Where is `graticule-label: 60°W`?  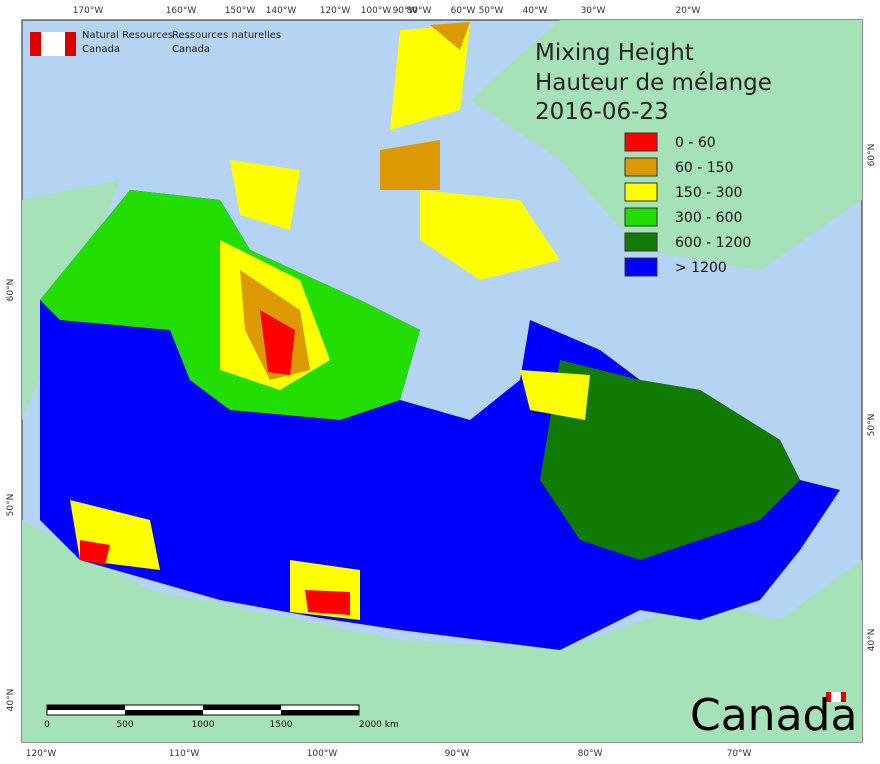 graticule-label: 60°W is located at coordinates (463, 11).